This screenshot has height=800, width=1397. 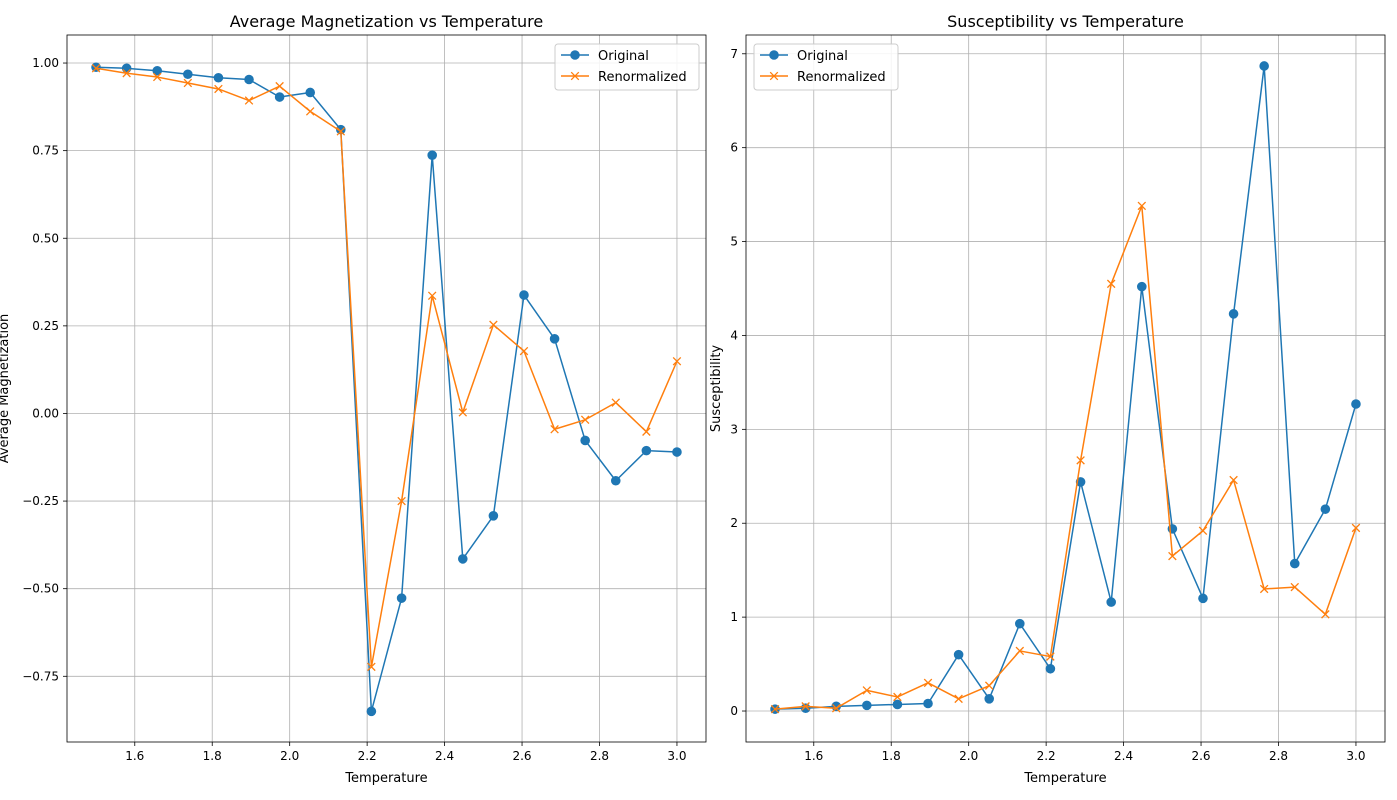 What do you see at coordinates (6, 389) in the screenshot?
I see `y-axis-label: Average Magnetization` at bounding box center [6, 389].